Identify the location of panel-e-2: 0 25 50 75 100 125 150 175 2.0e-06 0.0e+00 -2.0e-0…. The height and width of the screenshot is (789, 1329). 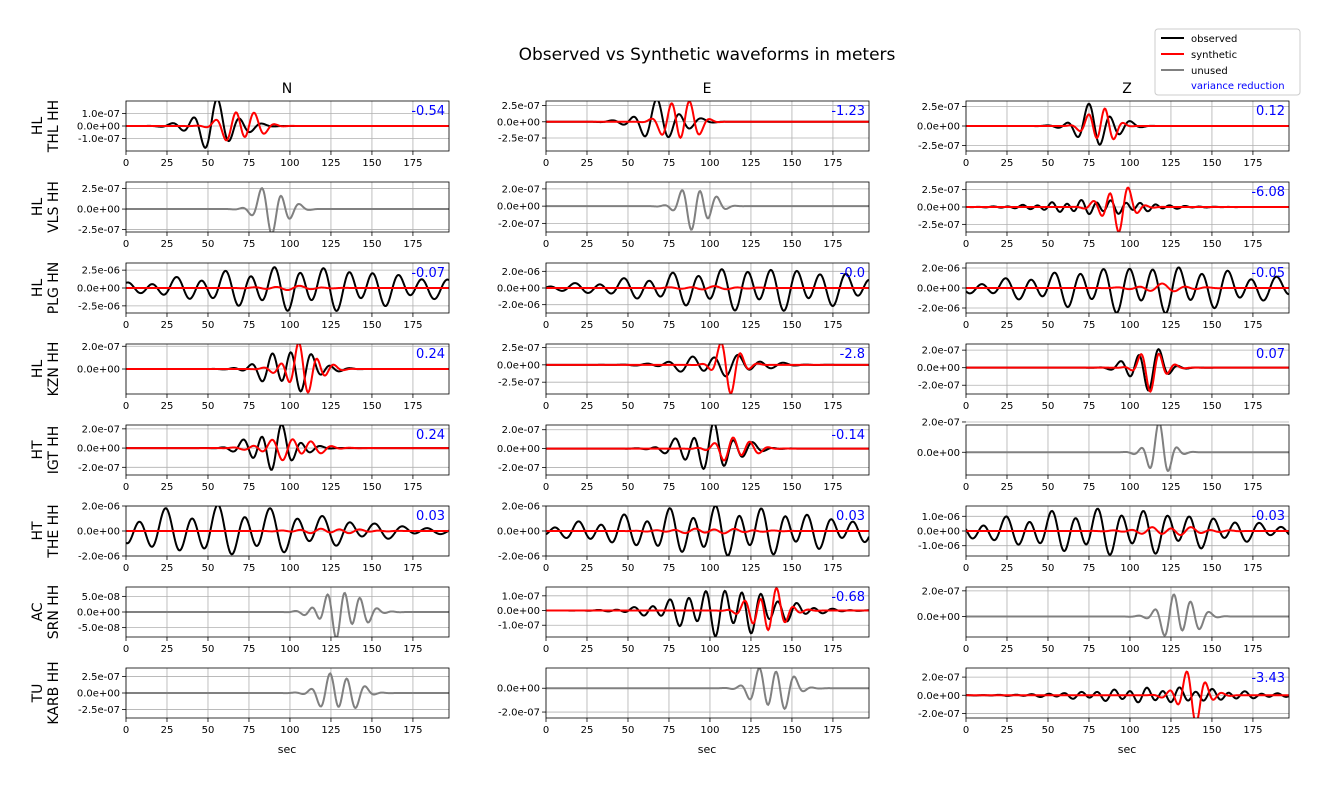
(683, 296).